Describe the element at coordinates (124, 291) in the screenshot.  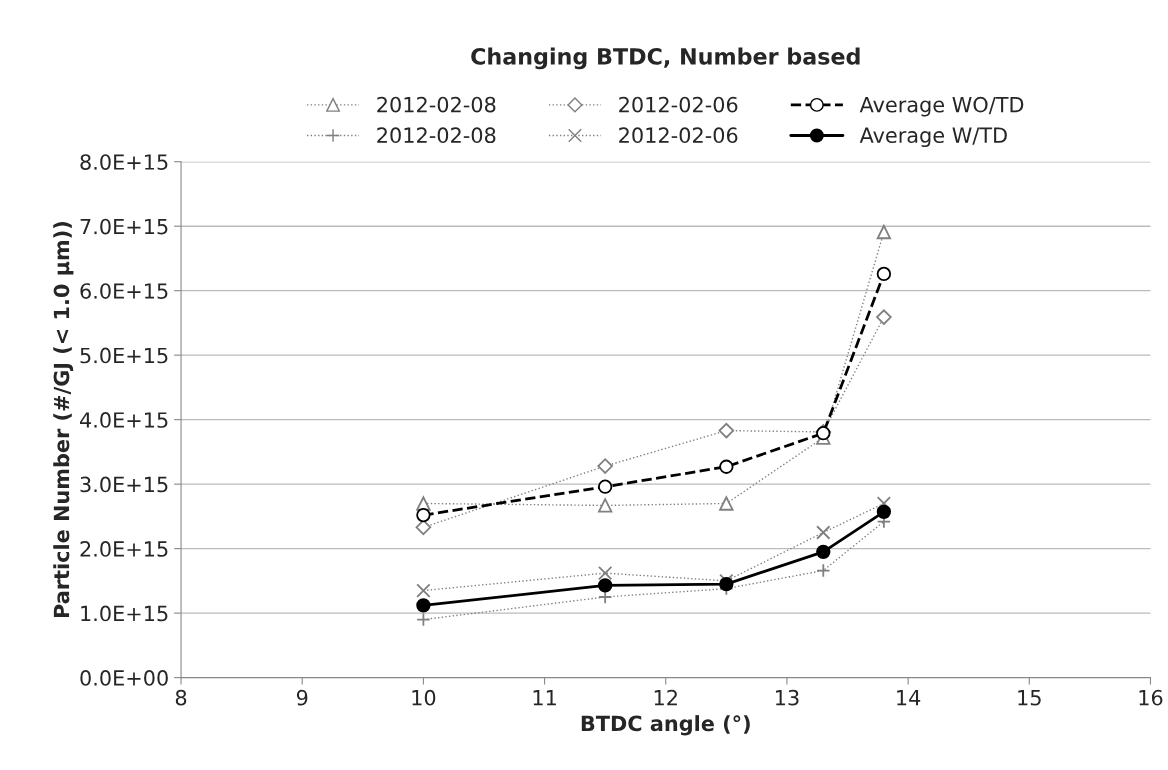
I see `y-tick-label: 6.0E+15` at that location.